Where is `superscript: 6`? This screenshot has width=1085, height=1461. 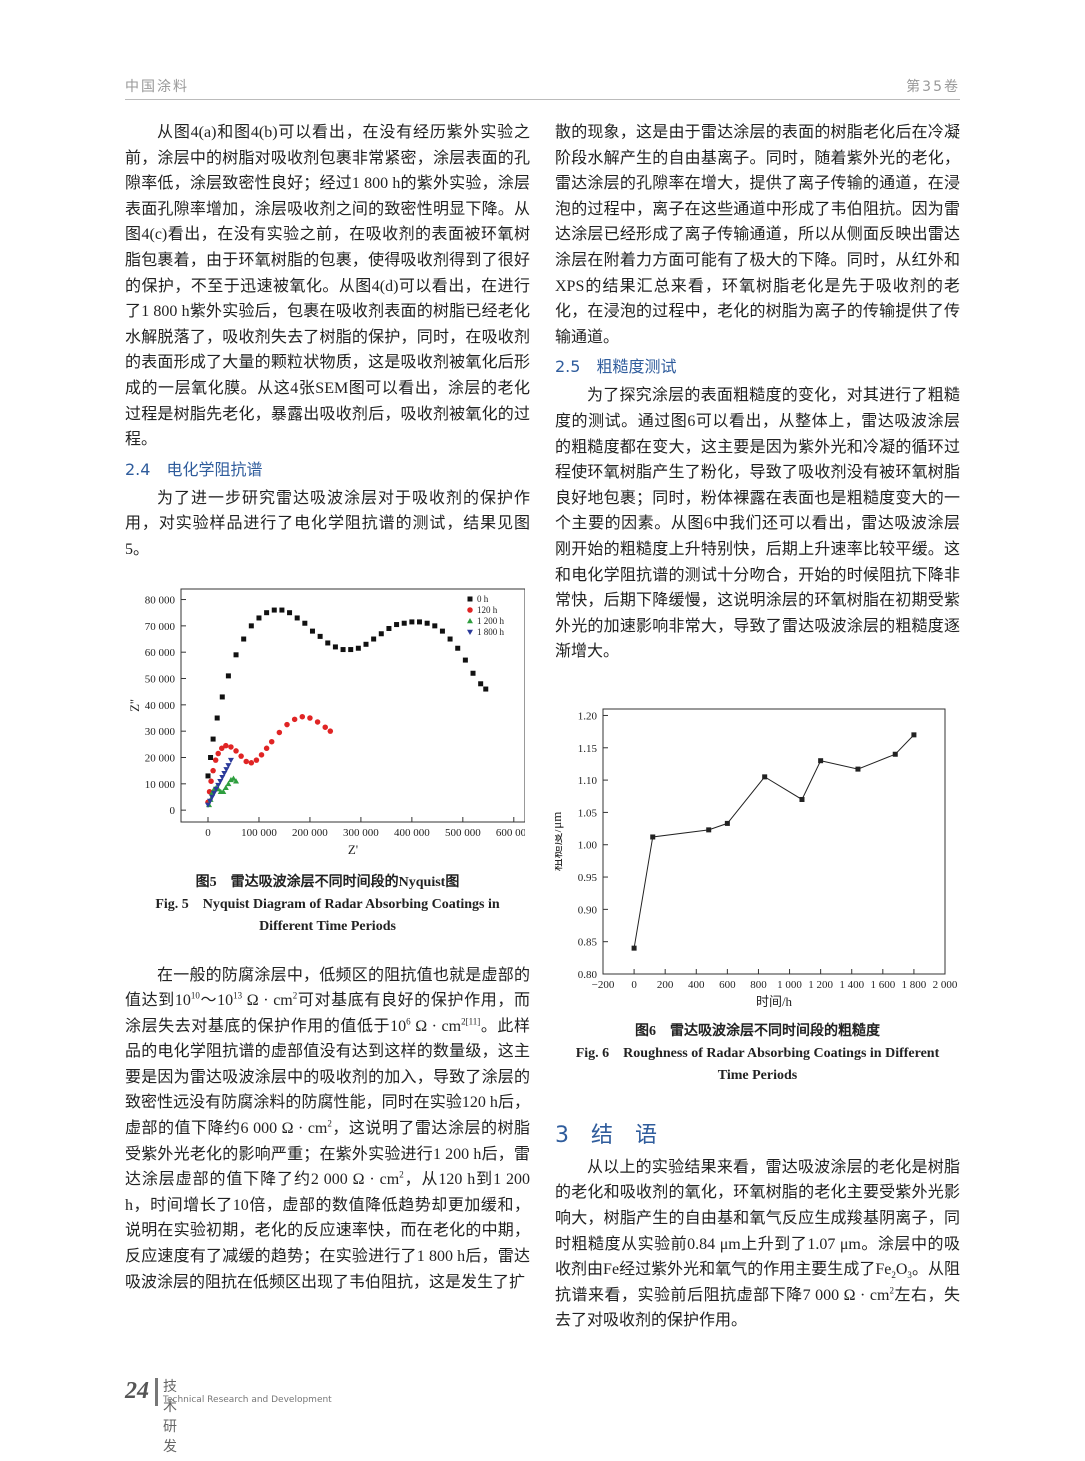
superscript: 6 is located at coordinates (408, 1021).